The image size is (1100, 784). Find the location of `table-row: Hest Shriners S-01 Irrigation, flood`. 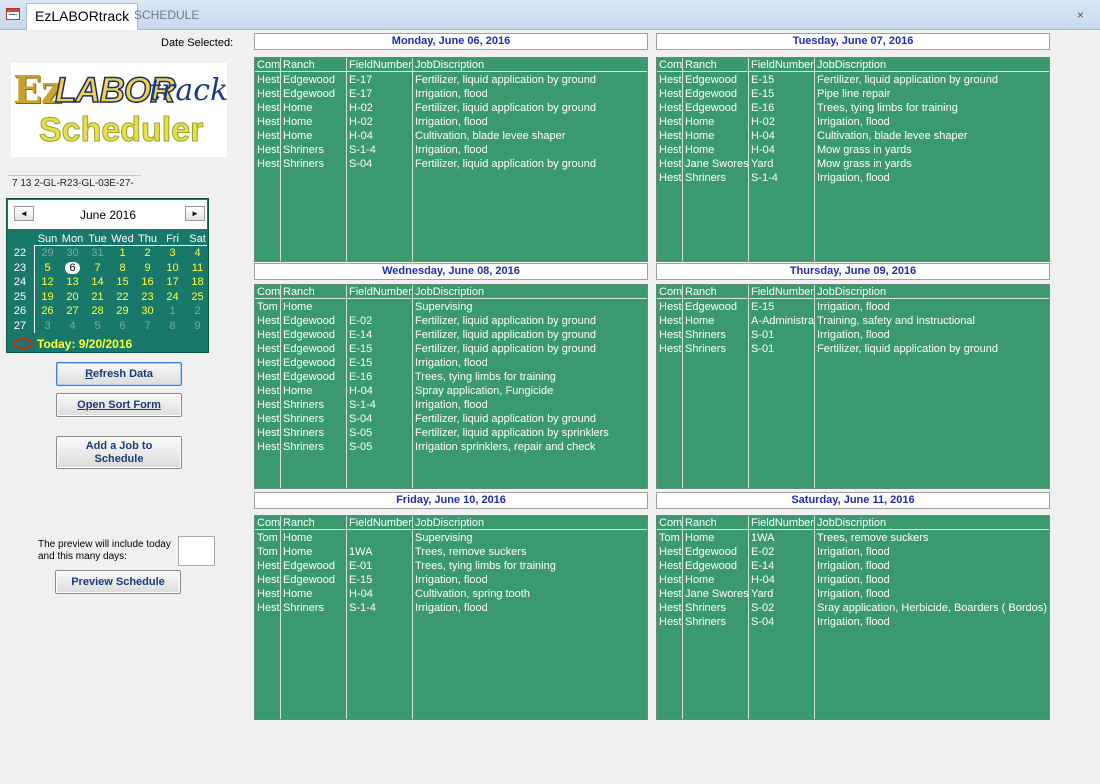

table-row: Hest Shriners S-01 Irrigation, flood is located at coordinates (853, 335).